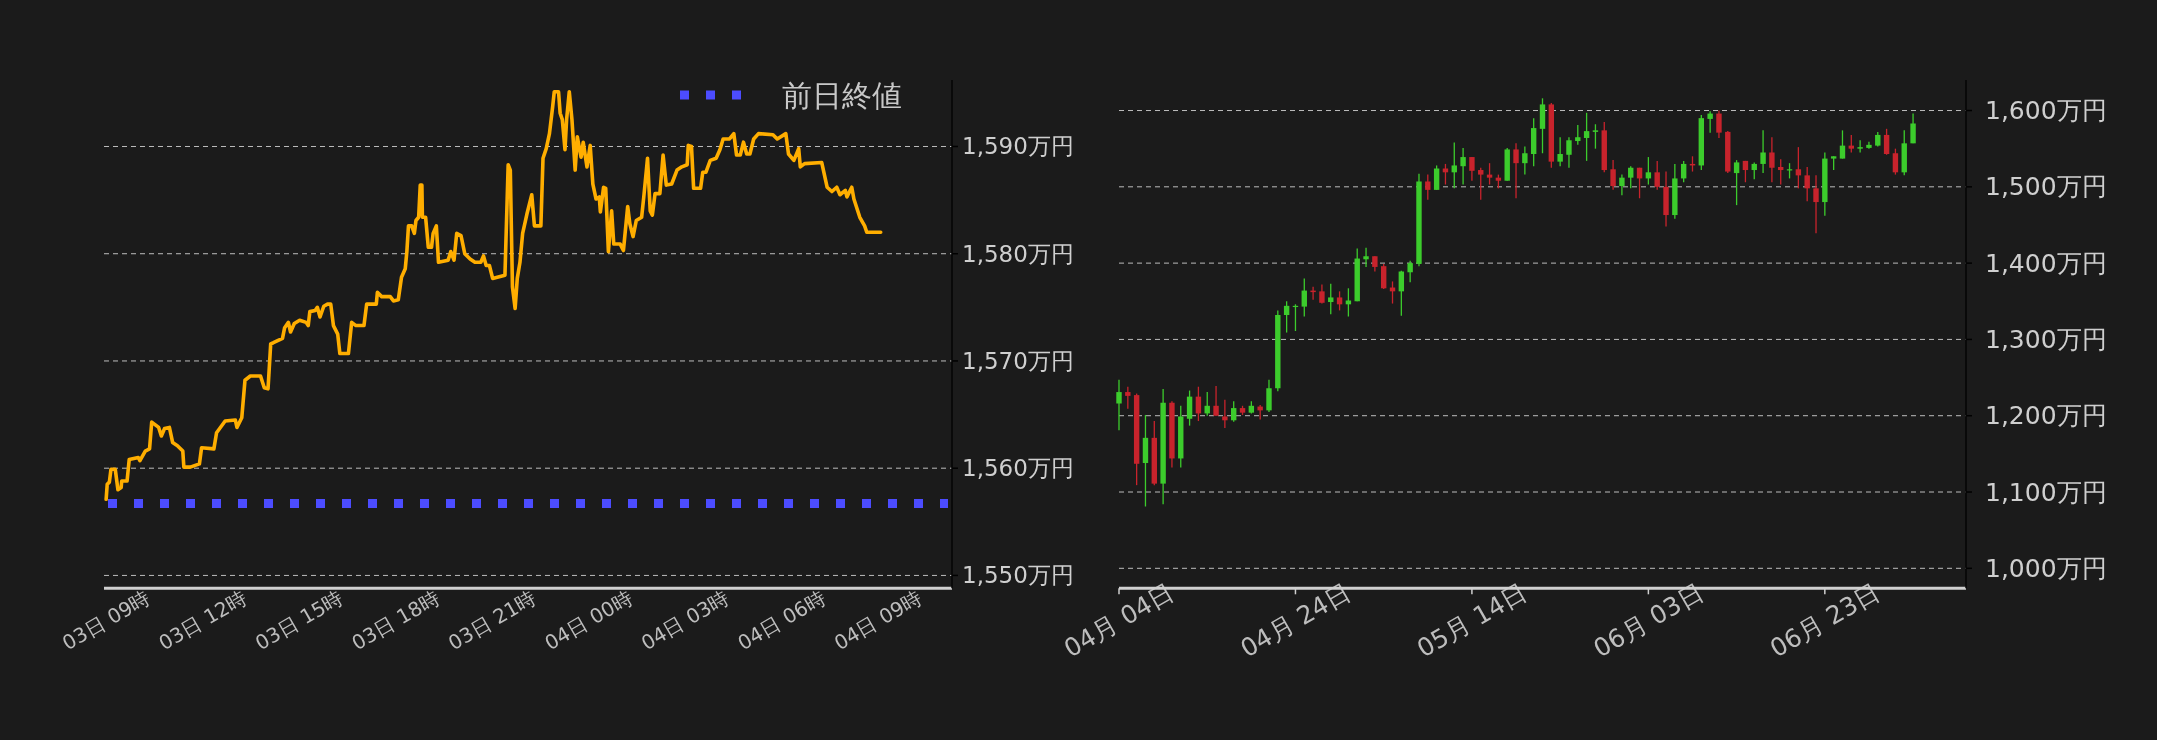  Describe the element at coordinates (1018, 146) in the screenshot. I see `y-tick-label: 1,590万円` at that location.